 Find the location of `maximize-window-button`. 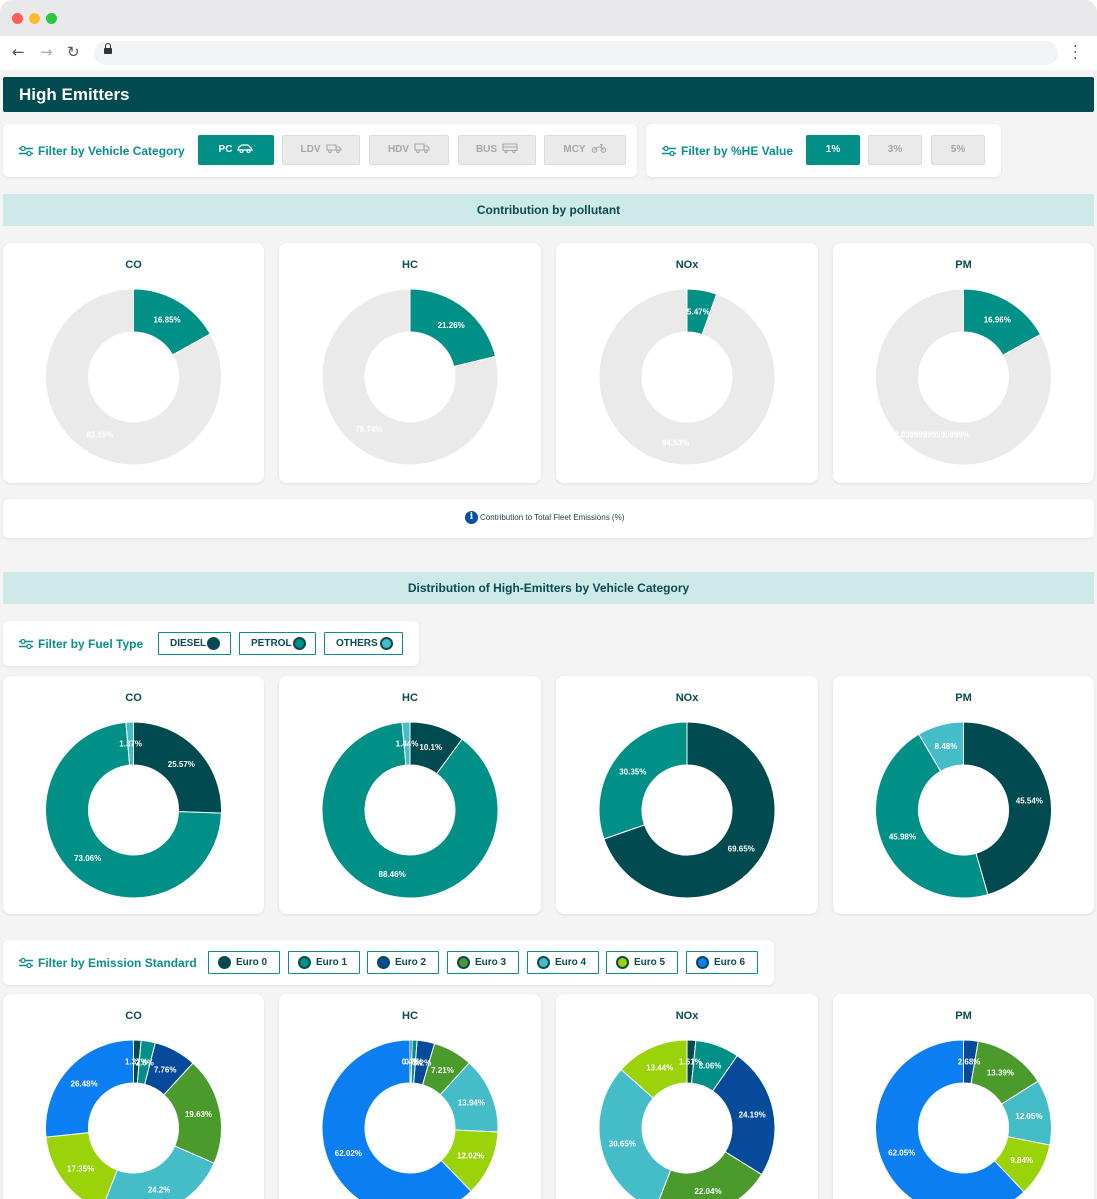

maximize-window-button is located at coordinates (51, 18).